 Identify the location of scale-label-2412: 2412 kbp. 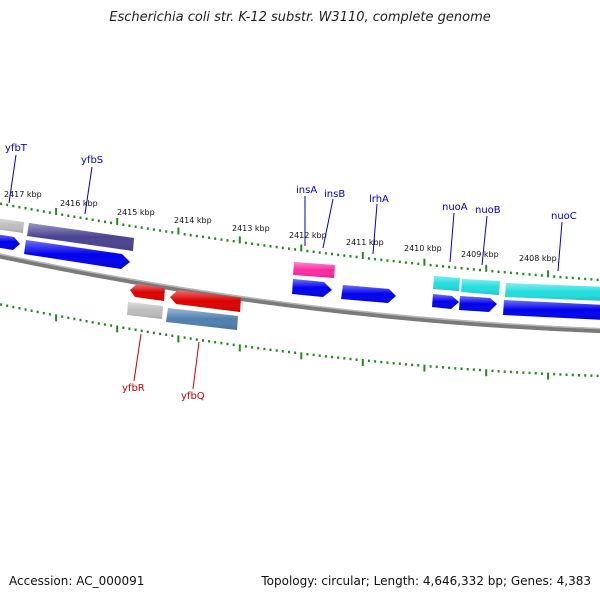
(308, 235).